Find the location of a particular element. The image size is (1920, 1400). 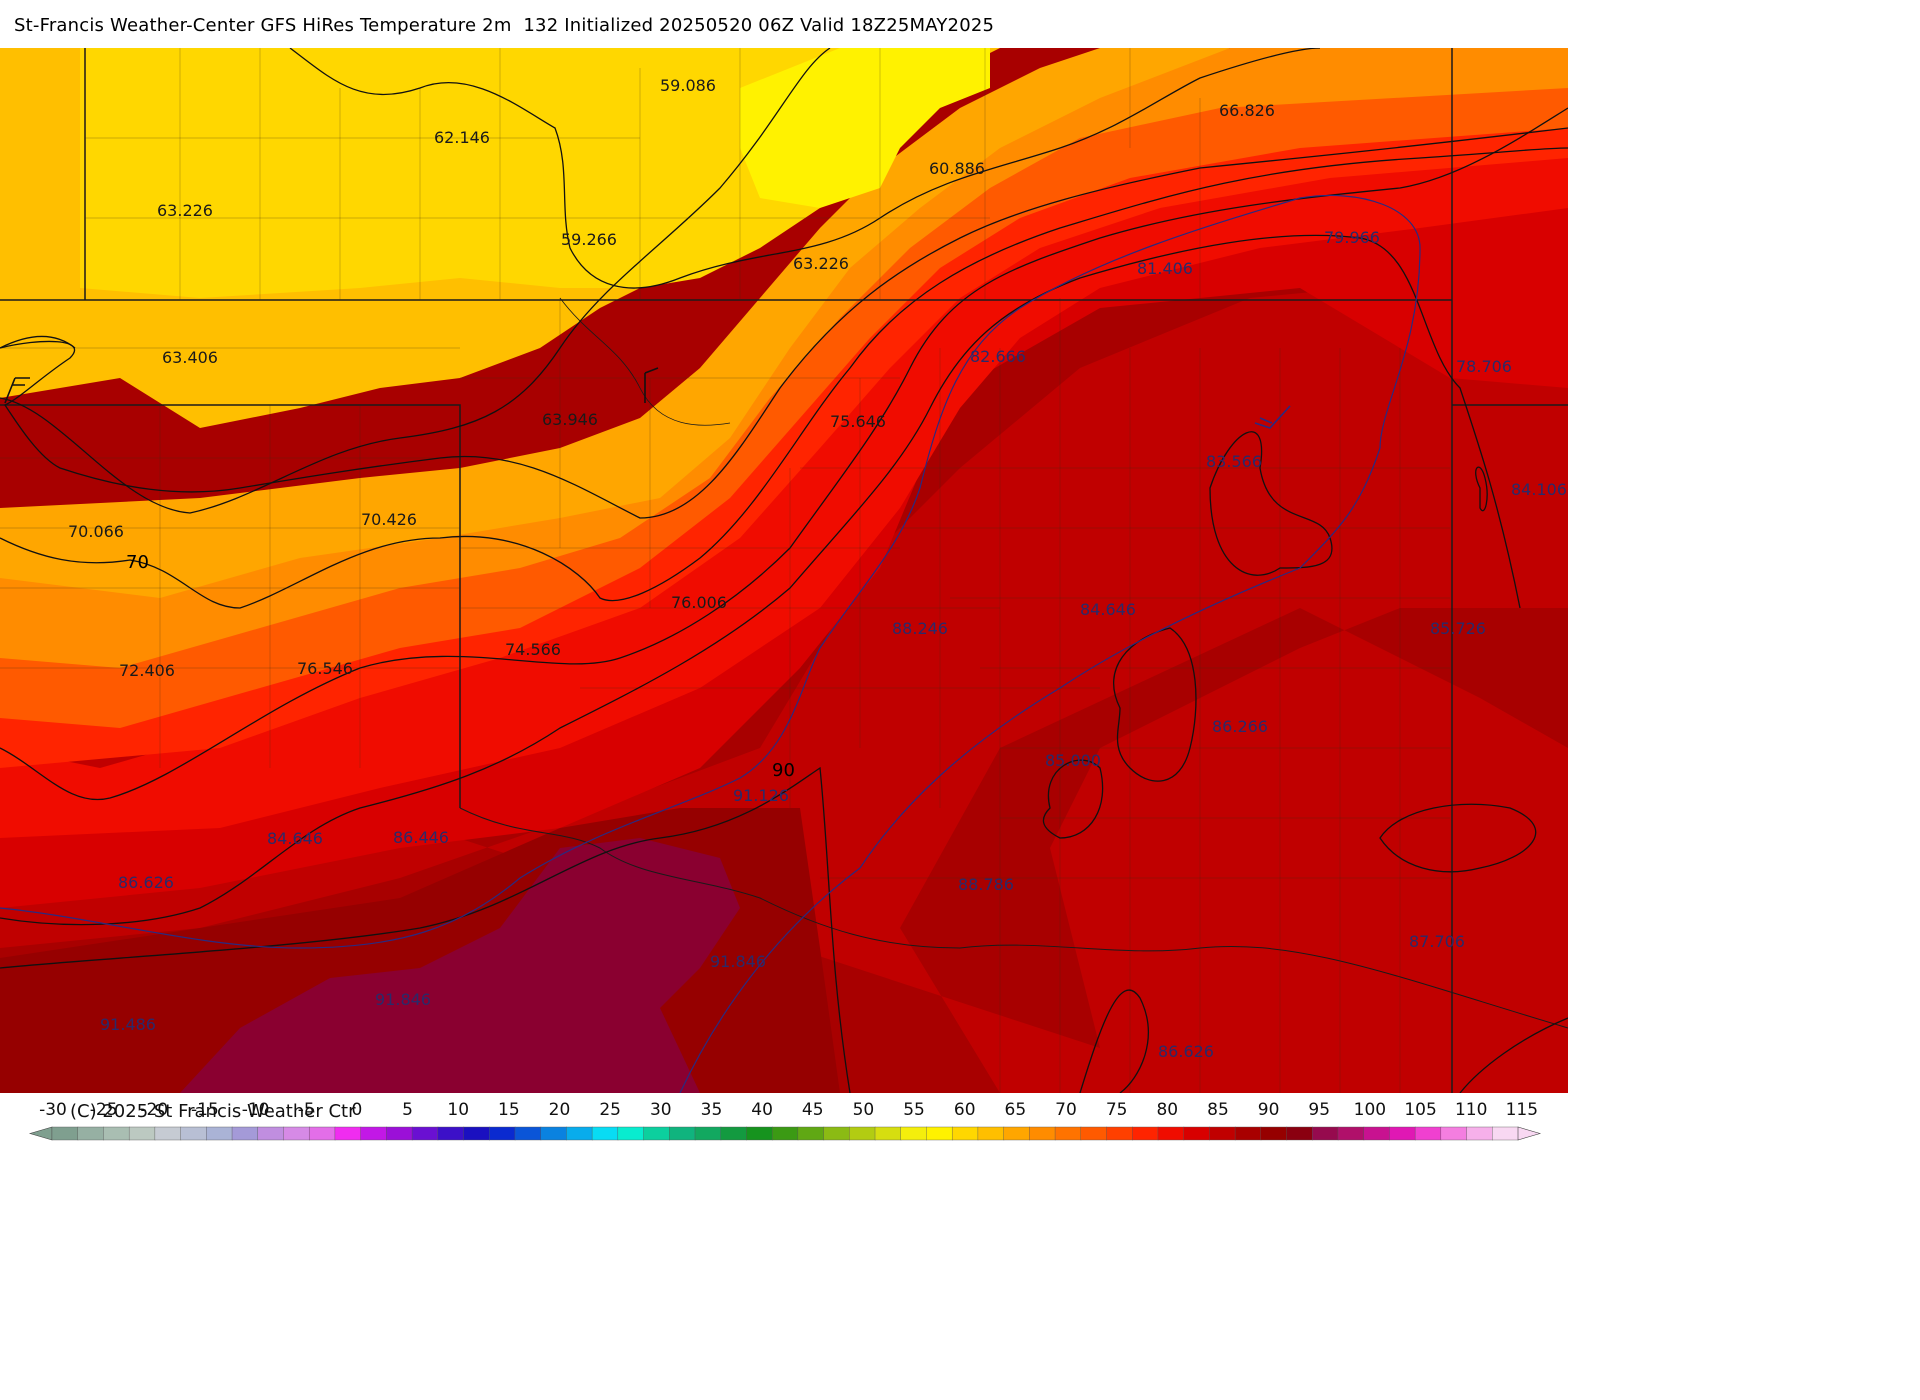

temperature-label: 86.446 is located at coordinates (421, 837).